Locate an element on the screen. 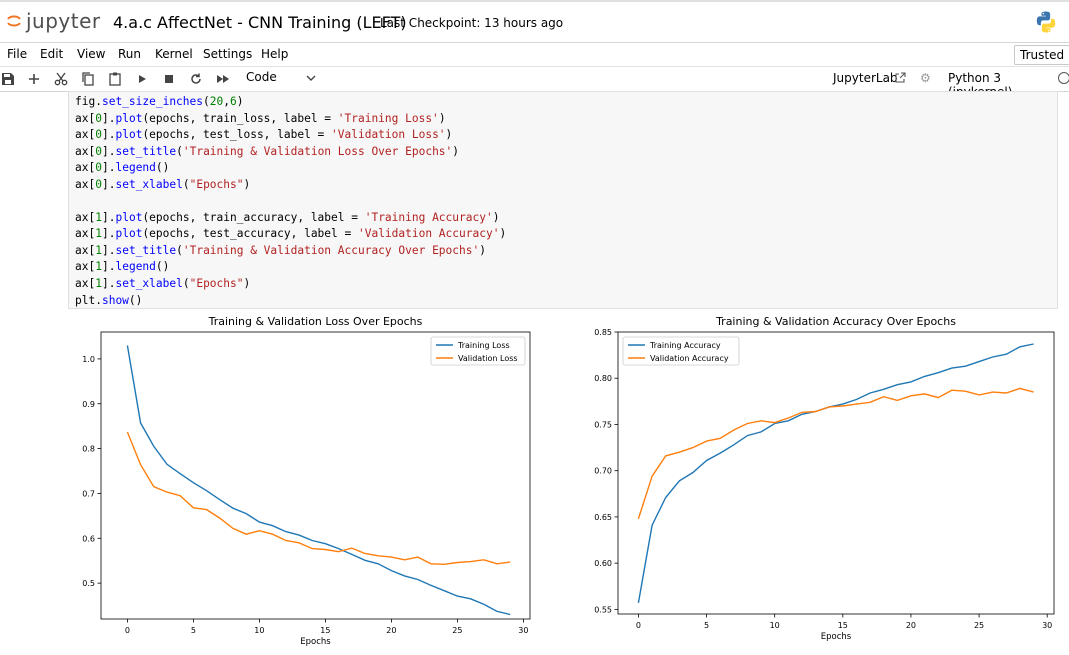 This screenshot has width=1069, height=655. x-tick-label: 30 is located at coordinates (523, 630).